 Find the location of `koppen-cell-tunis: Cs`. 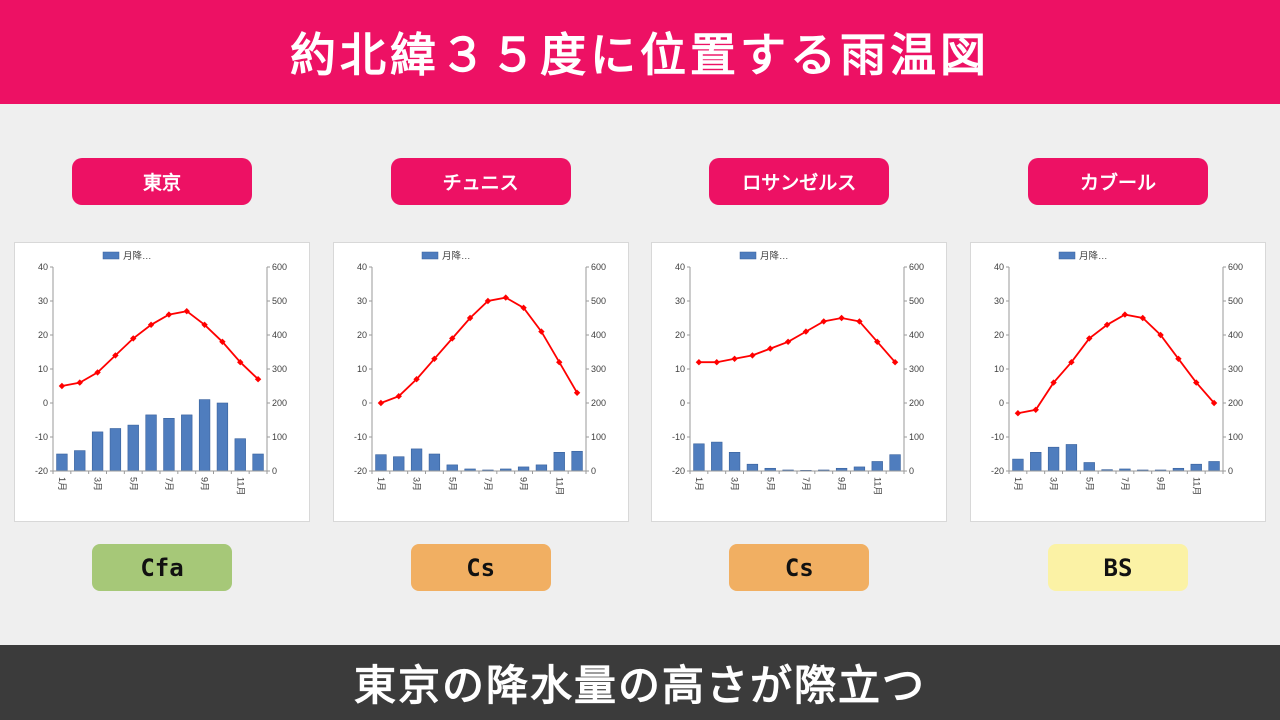

koppen-cell-tunis: Cs is located at coordinates (481, 567).